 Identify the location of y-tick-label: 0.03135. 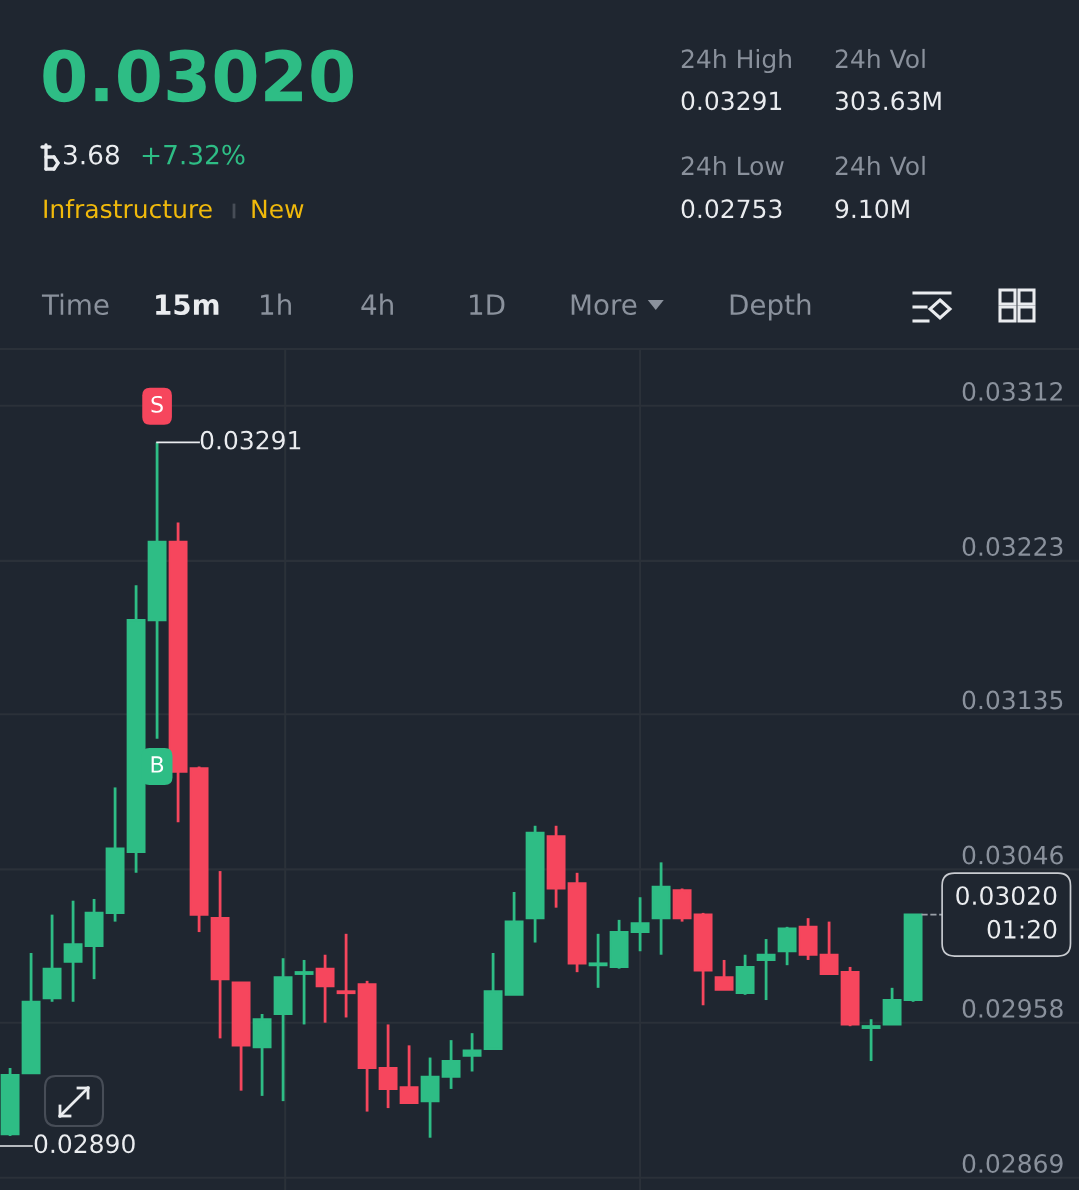
(1012, 700).